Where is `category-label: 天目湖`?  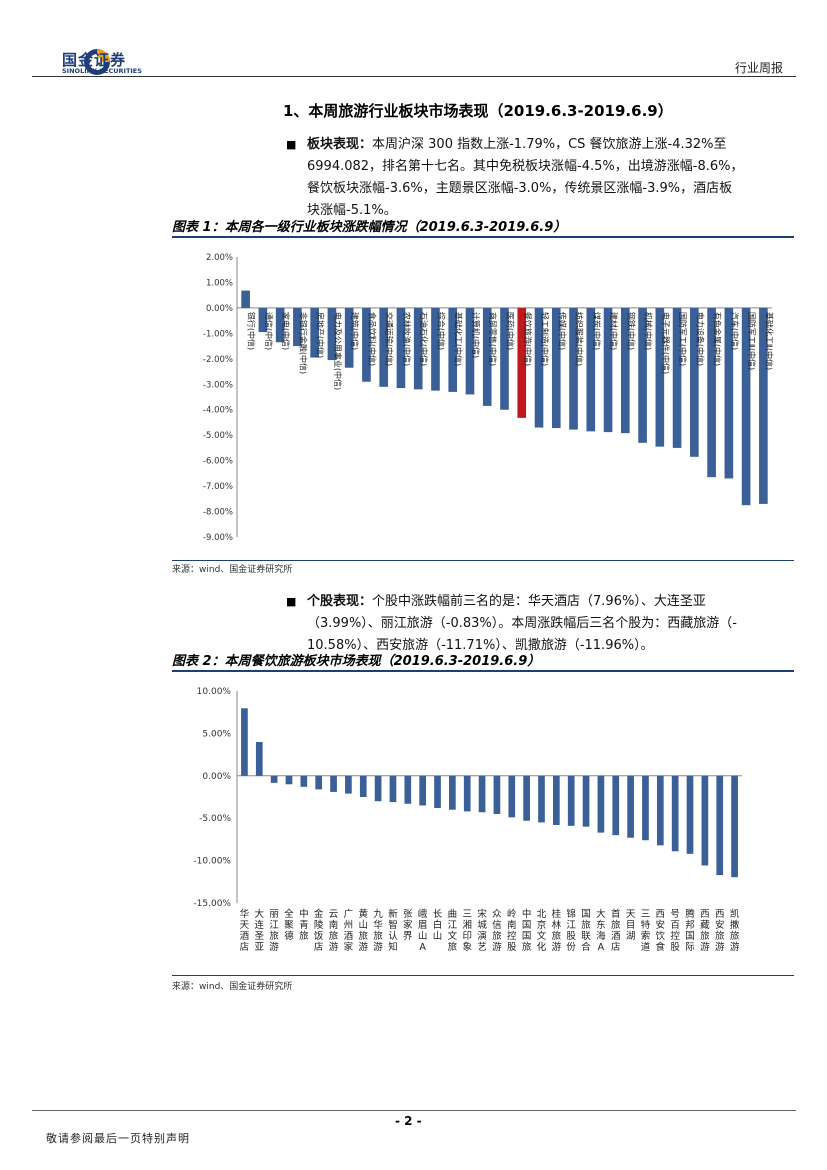
category-label: 天目湖 is located at coordinates (631, 925).